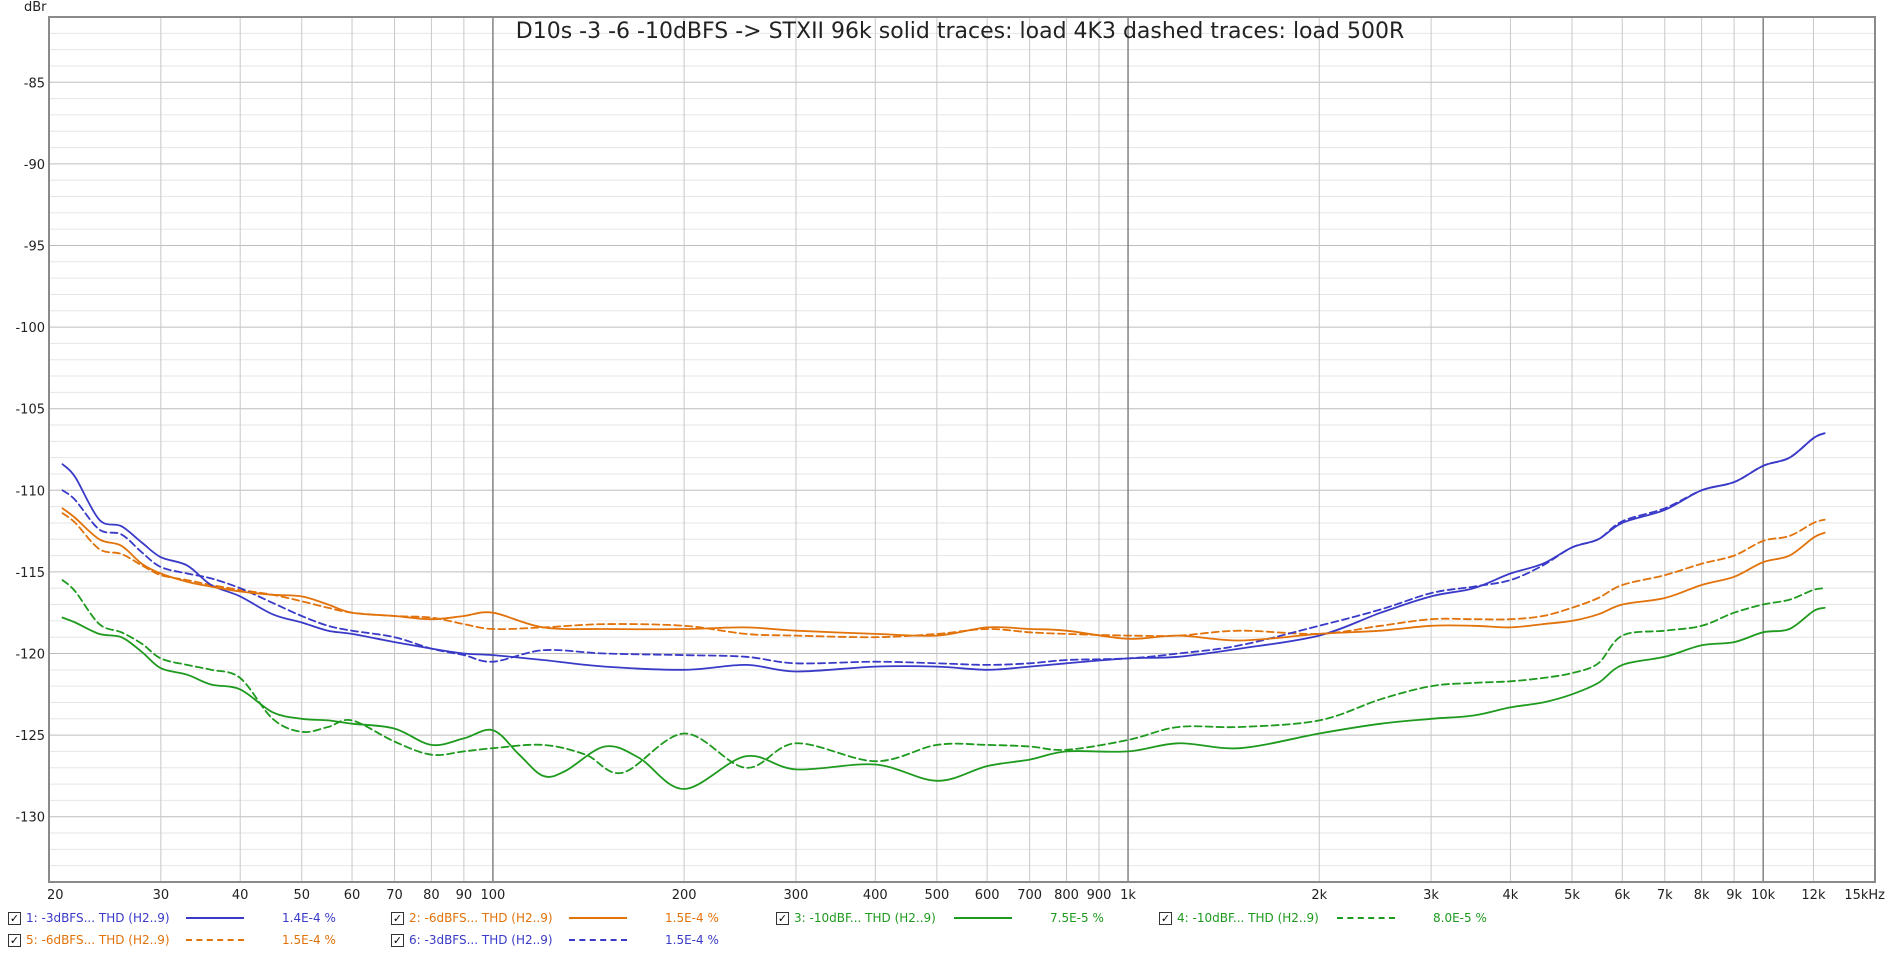 This screenshot has width=1900, height=957. Describe the element at coordinates (1511, 895) in the screenshot. I see `x-tick-label: 4k` at that location.